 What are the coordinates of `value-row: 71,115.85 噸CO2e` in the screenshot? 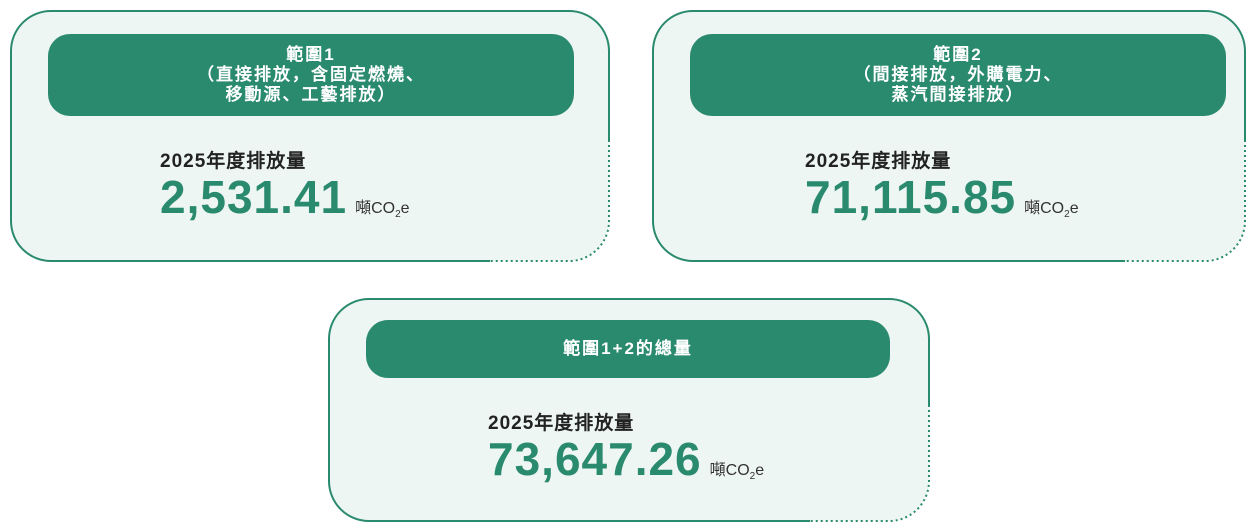 It's located at (942, 197).